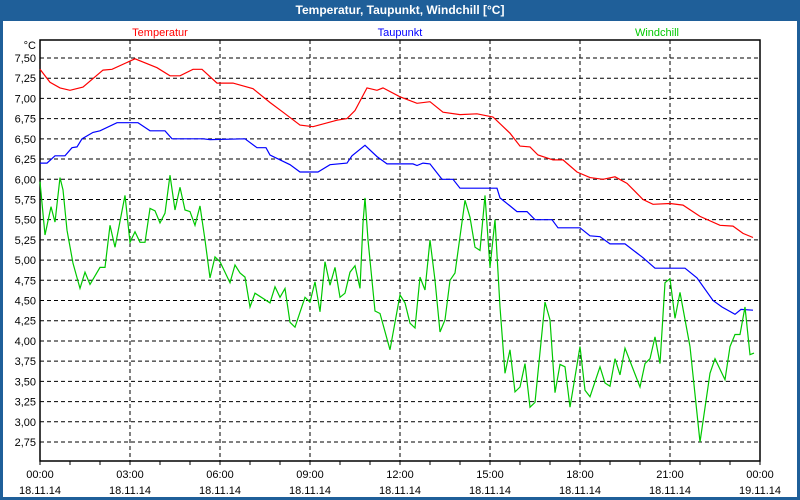  I want to click on x-tick-time: 15:00, so click(490, 475).